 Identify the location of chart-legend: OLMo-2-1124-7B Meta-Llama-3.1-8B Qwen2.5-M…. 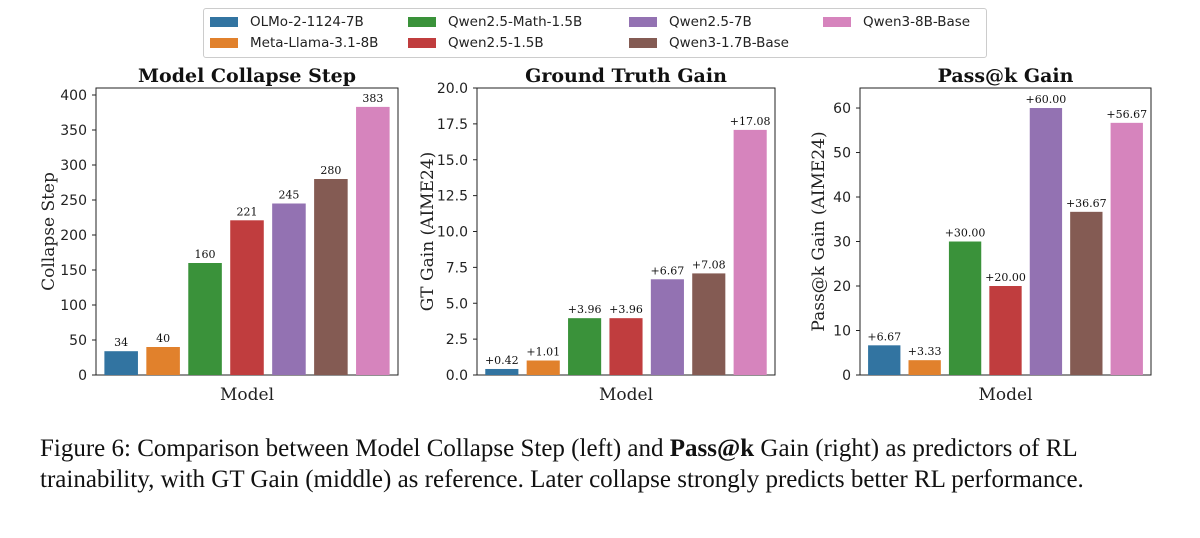
(595, 33).